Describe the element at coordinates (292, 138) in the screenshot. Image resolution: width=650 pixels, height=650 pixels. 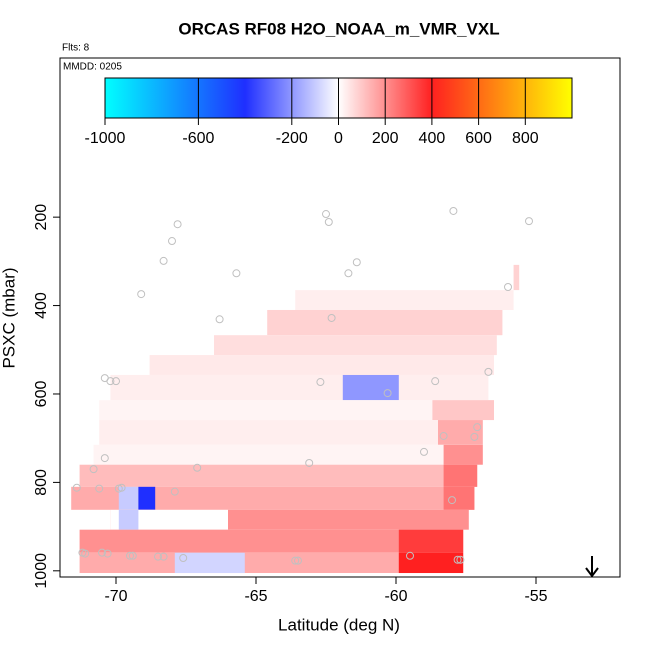
I see `colorbar-tick-label: -200` at that location.